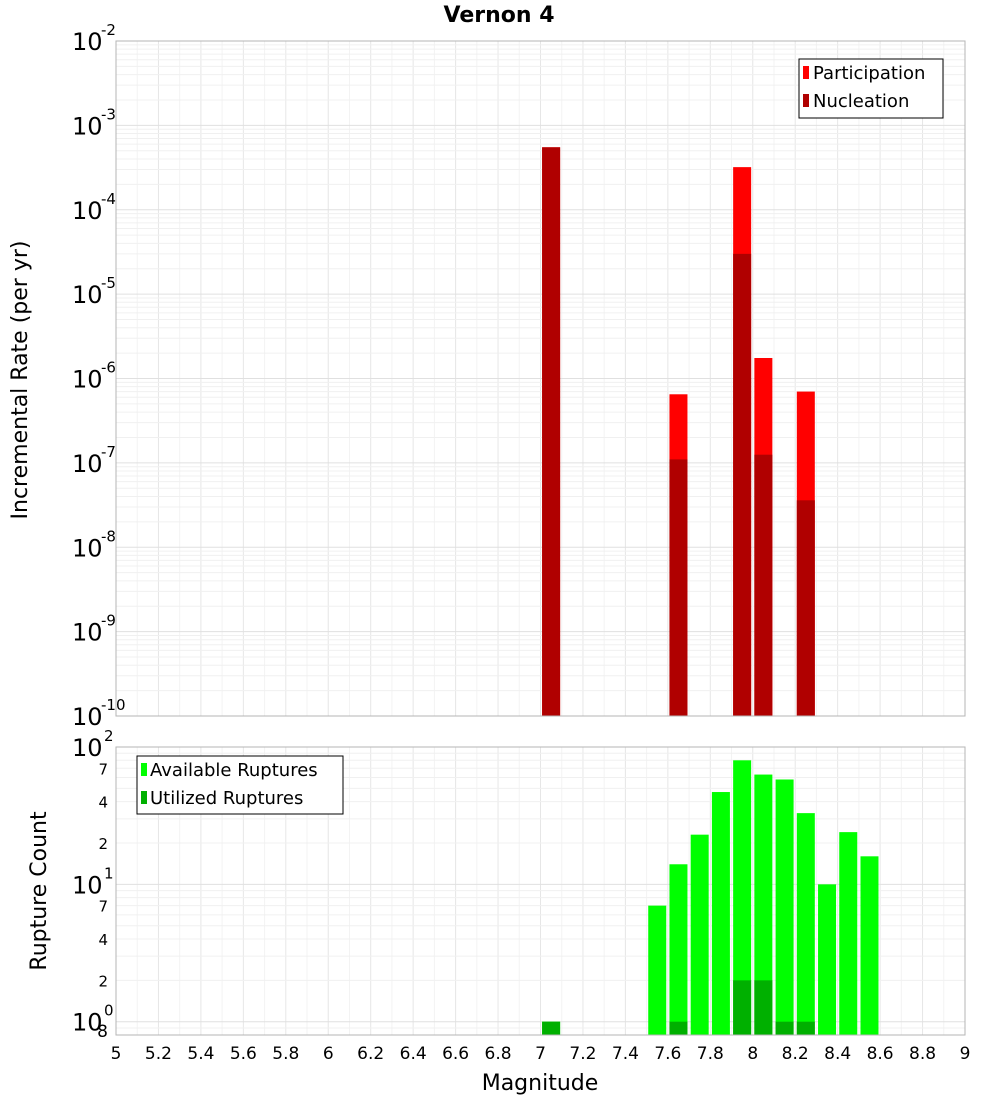  I want to click on x-tick-label: 5, so click(116, 1054).